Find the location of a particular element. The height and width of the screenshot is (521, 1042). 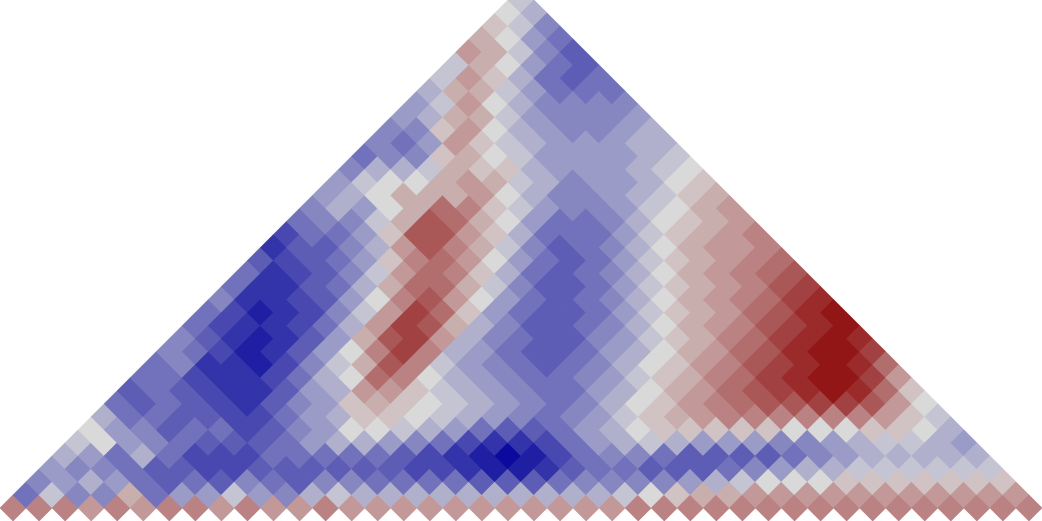

heatmap-cell is located at coordinates (1028, 507).